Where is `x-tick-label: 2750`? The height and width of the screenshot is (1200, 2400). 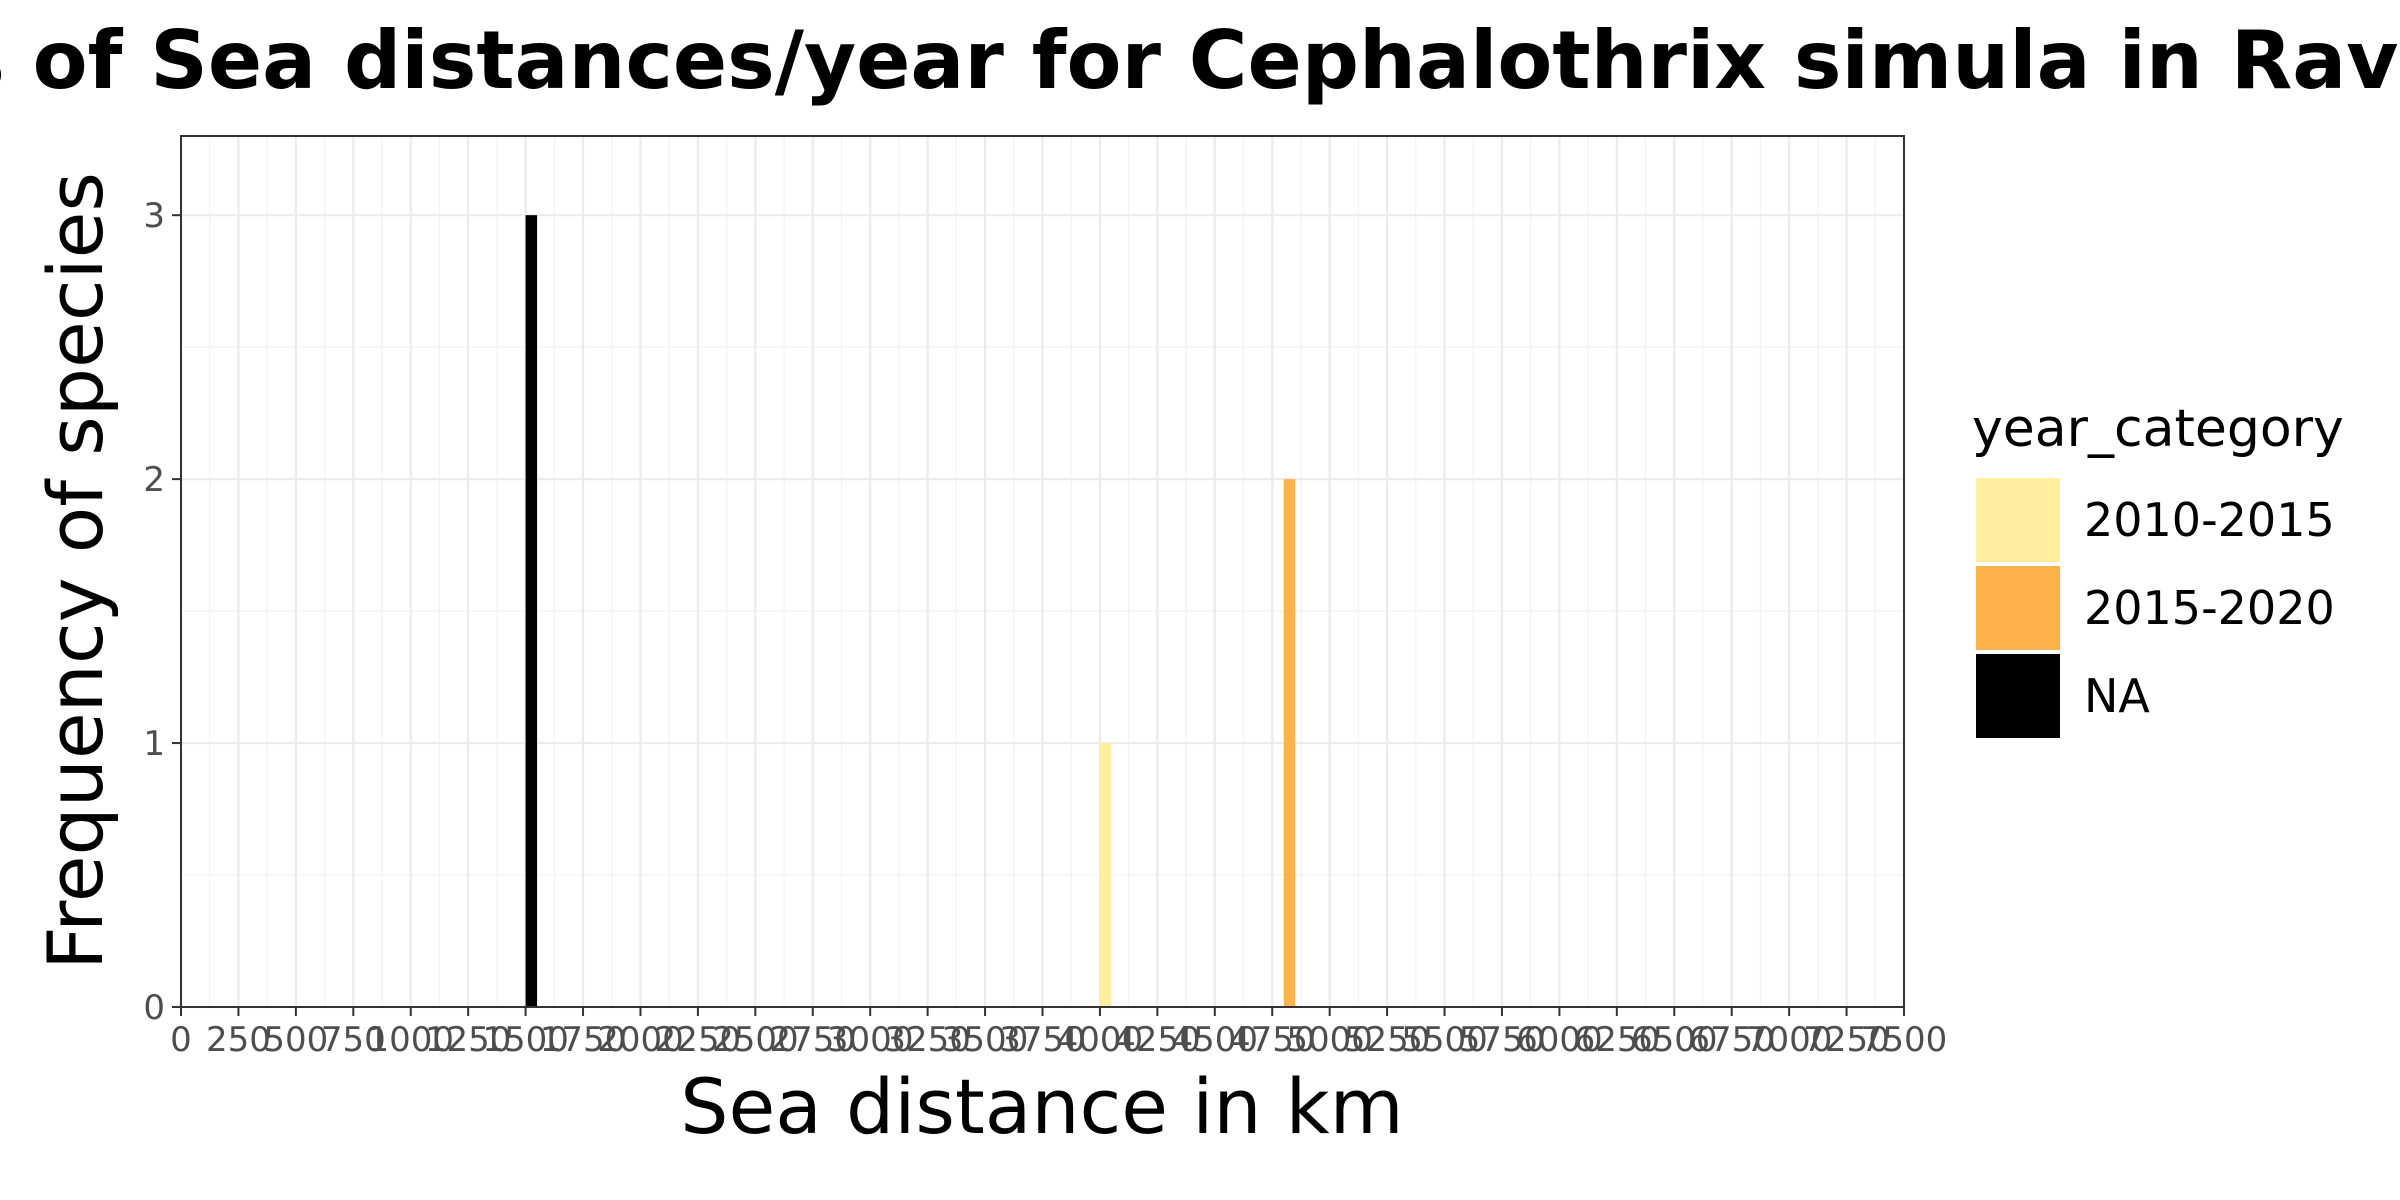
x-tick-label: 2750 is located at coordinates (813, 1040).